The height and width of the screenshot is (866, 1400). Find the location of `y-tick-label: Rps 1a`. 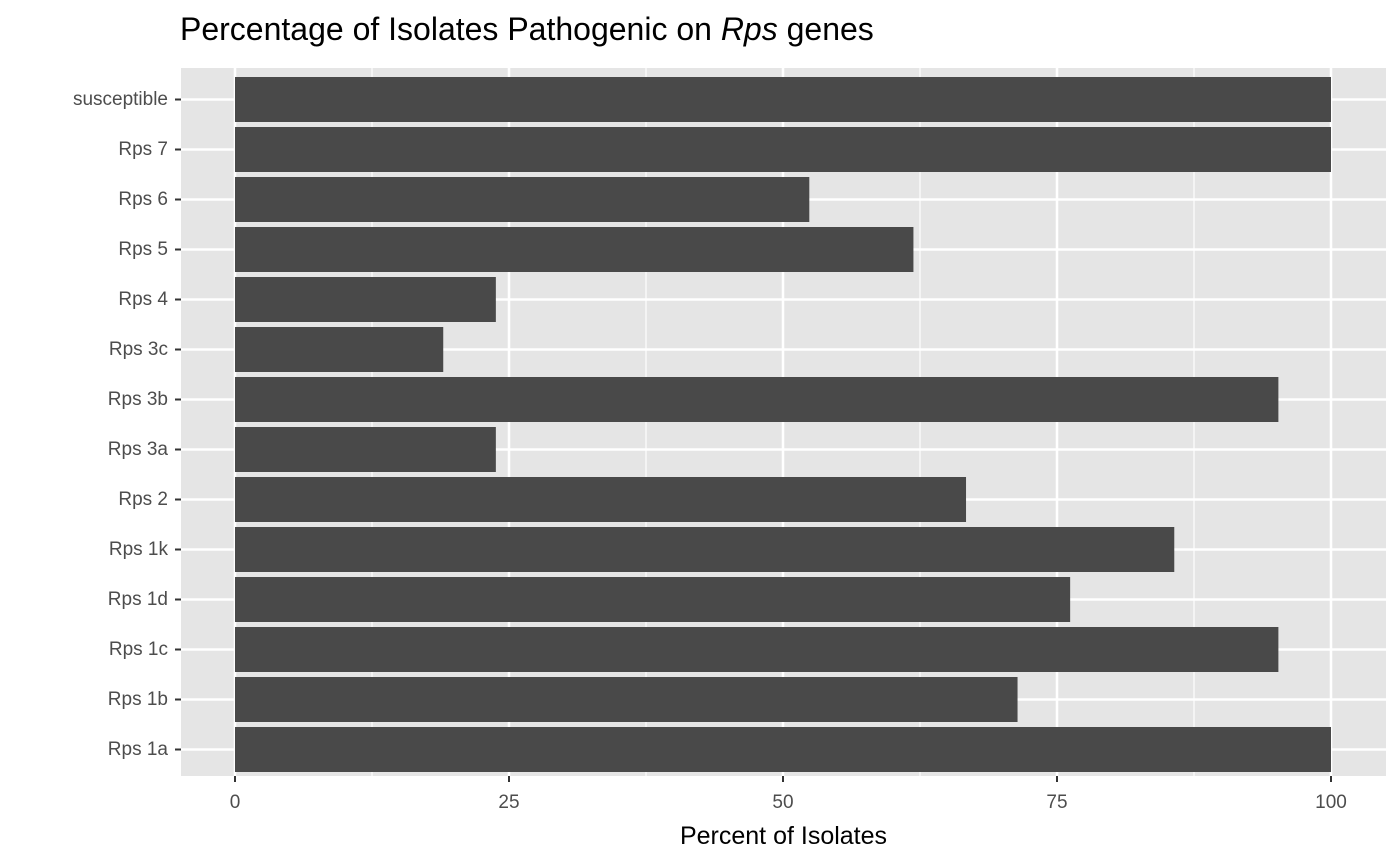

y-tick-label: Rps 1a is located at coordinates (138, 749).